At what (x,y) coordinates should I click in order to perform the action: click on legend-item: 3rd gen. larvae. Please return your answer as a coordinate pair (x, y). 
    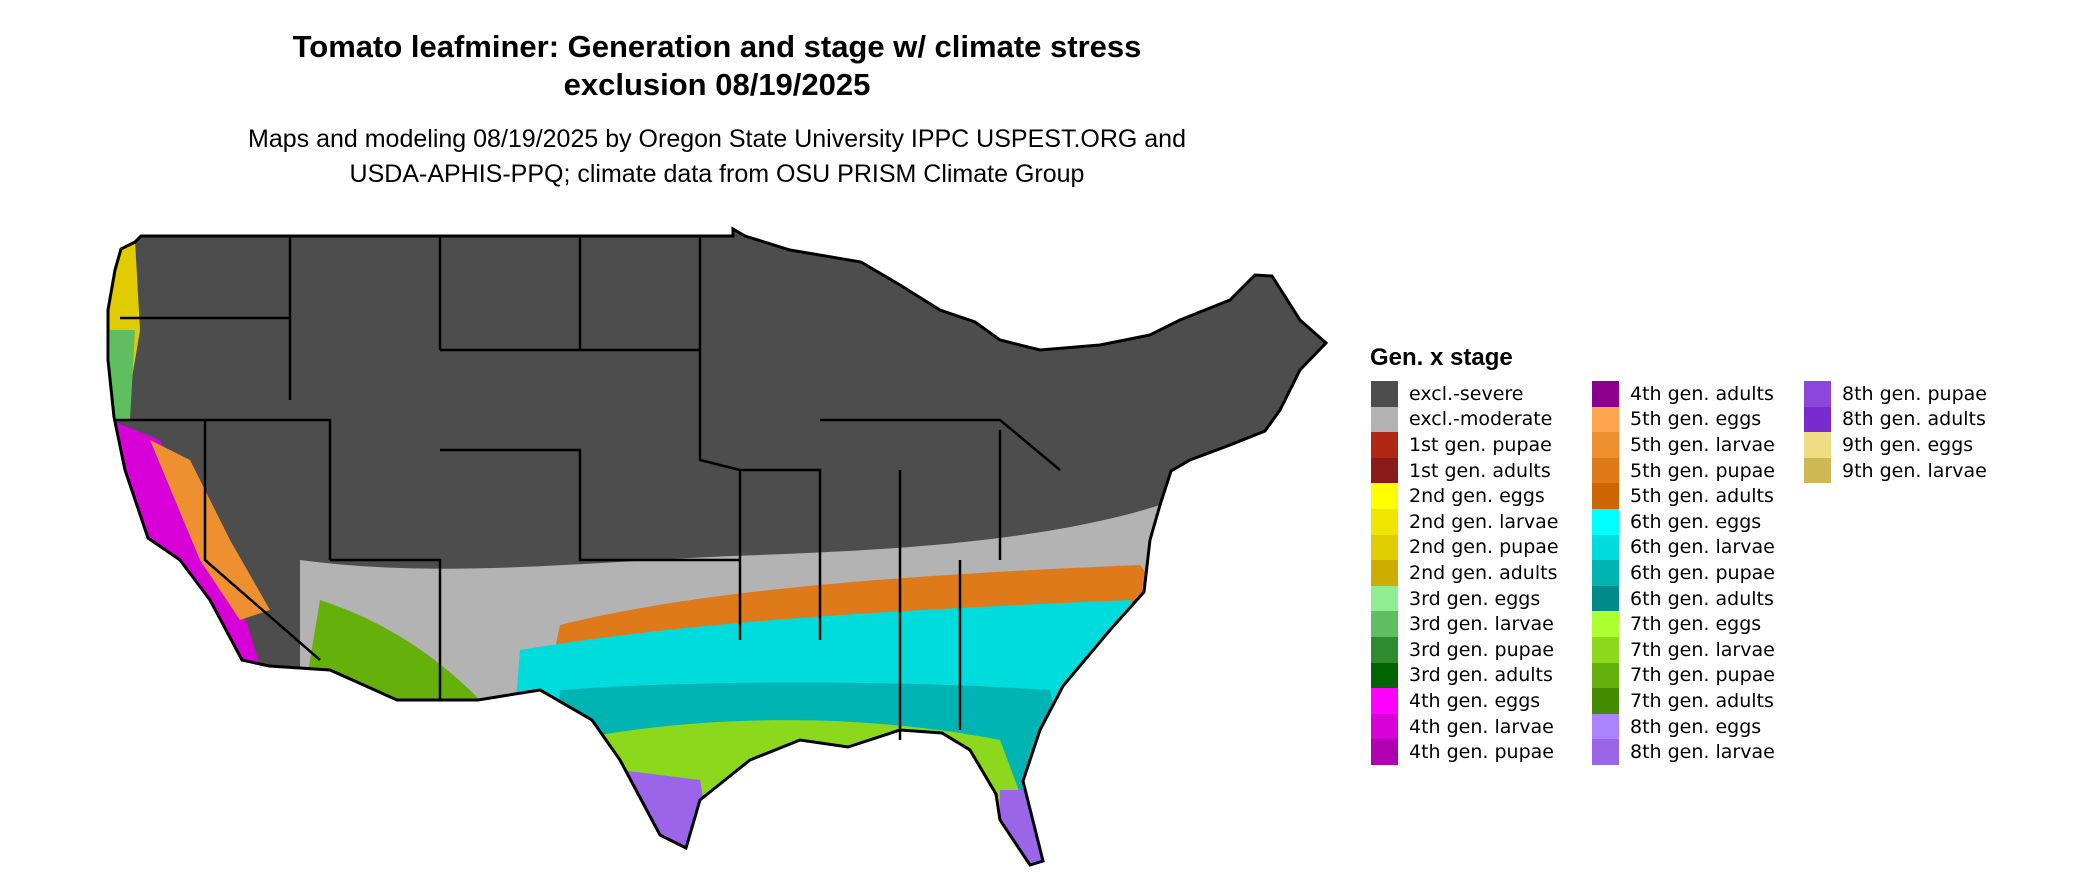
    Looking at the image, I should click on (1462, 624).